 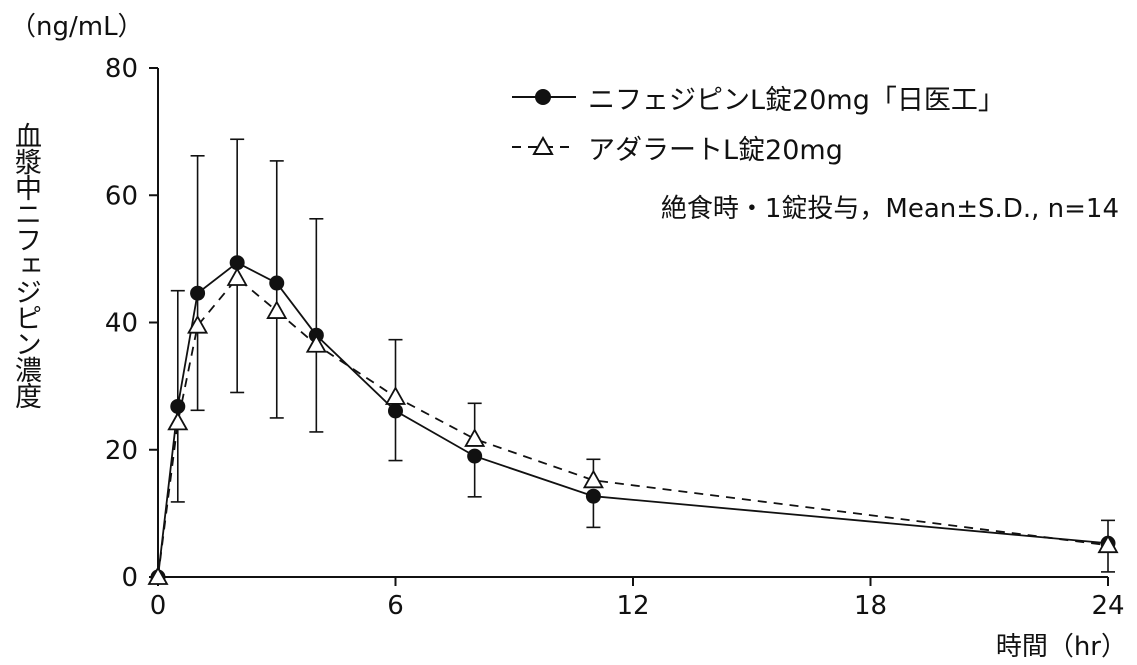 What do you see at coordinates (158, 606) in the screenshot?
I see `x-tick-label: 0` at bounding box center [158, 606].